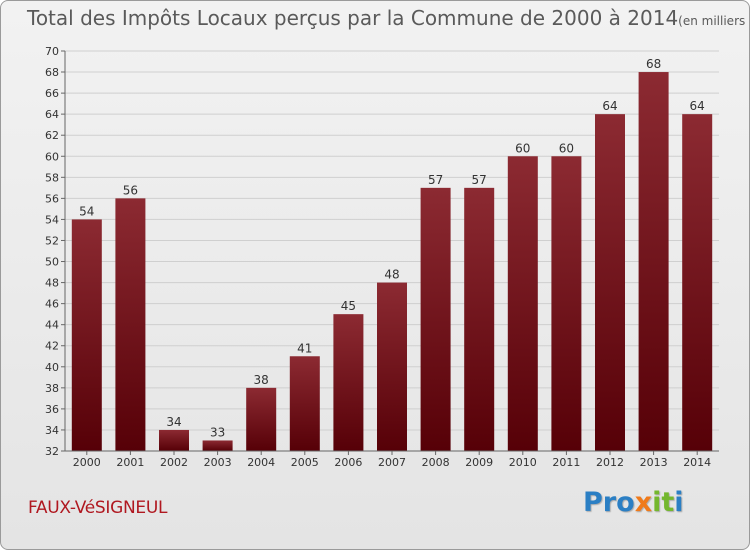 This screenshot has width=750, height=550. I want to click on y-tick-label: 58, so click(52, 177).